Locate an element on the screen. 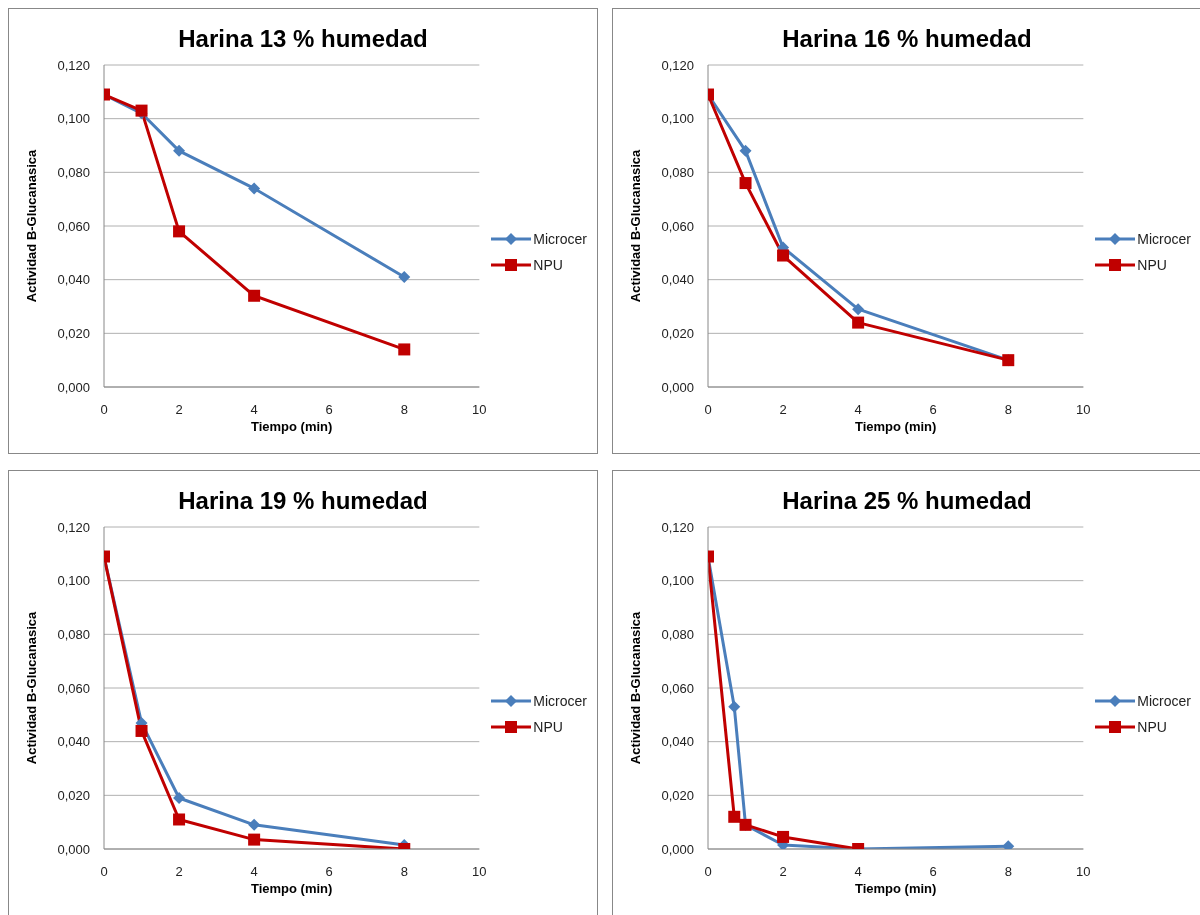 Image resolution: width=1200 pixels, height=915 pixels. chart-title: Harina 16 % humedad is located at coordinates (907, 39).